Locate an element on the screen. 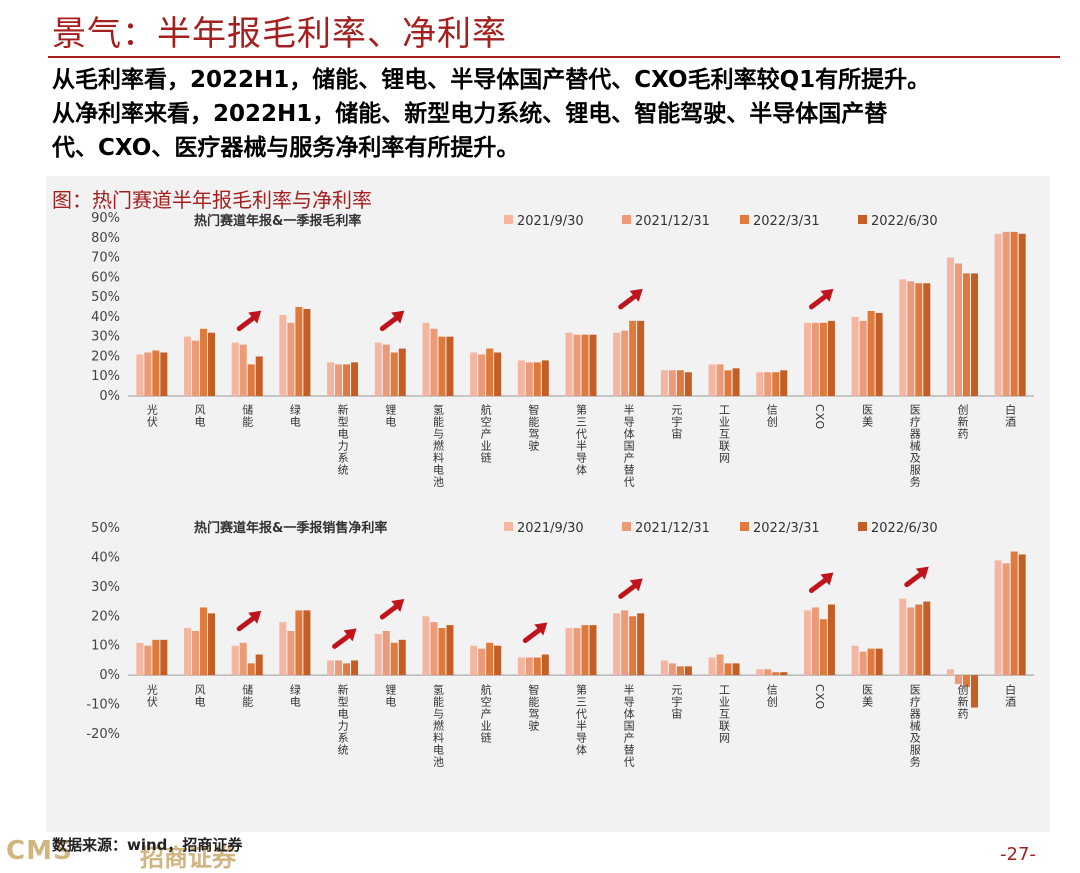  category-label: 第三代半导体 is located at coordinates (581, 439).